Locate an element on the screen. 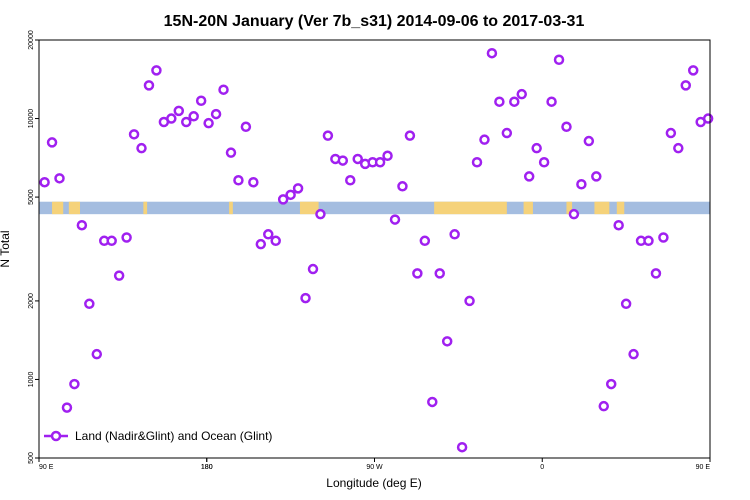 The width and height of the screenshot is (750, 500). map-band is located at coordinates (374, 208).